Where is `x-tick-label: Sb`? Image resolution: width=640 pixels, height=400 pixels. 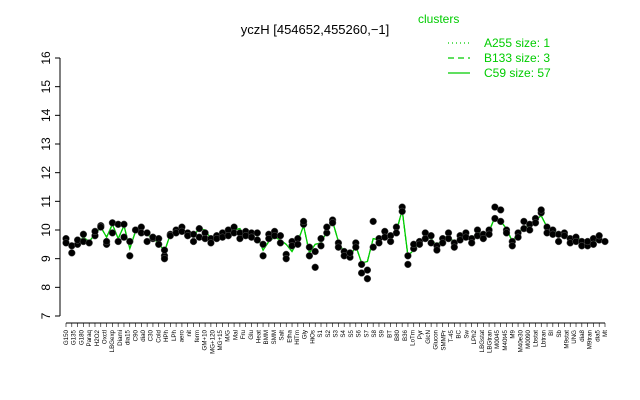 x-tick-label: Sb is located at coordinates (559, 333).